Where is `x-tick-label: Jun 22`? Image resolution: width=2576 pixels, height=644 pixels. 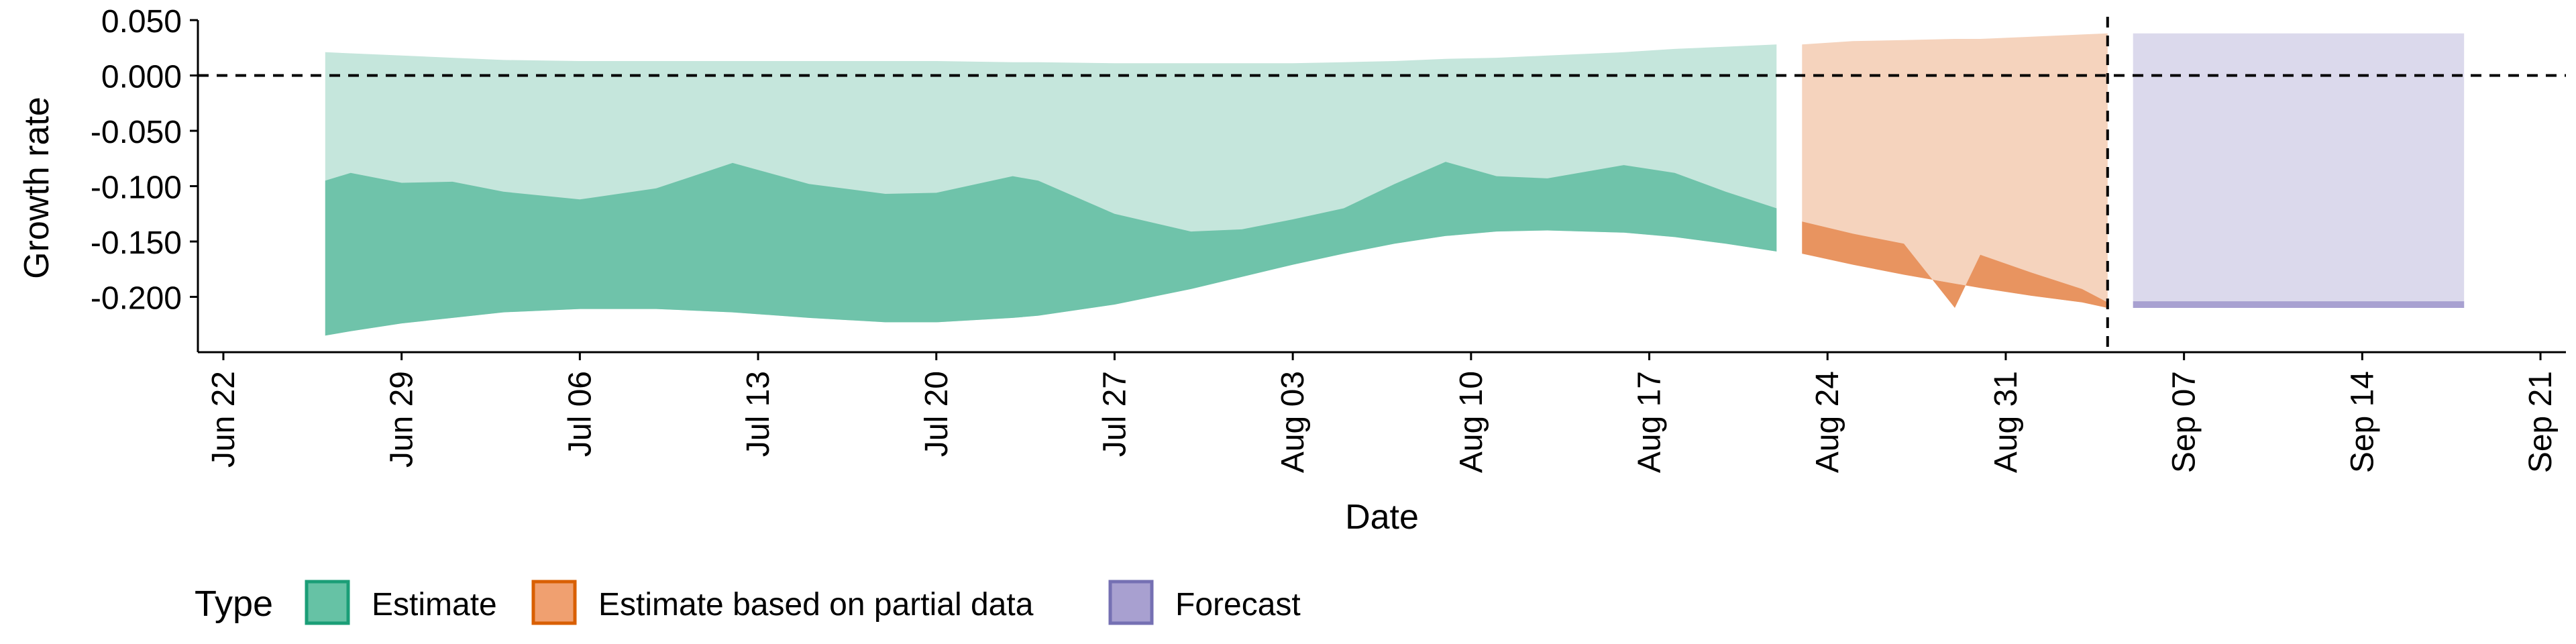
x-tick-label: Jun 22 is located at coordinates (223, 419).